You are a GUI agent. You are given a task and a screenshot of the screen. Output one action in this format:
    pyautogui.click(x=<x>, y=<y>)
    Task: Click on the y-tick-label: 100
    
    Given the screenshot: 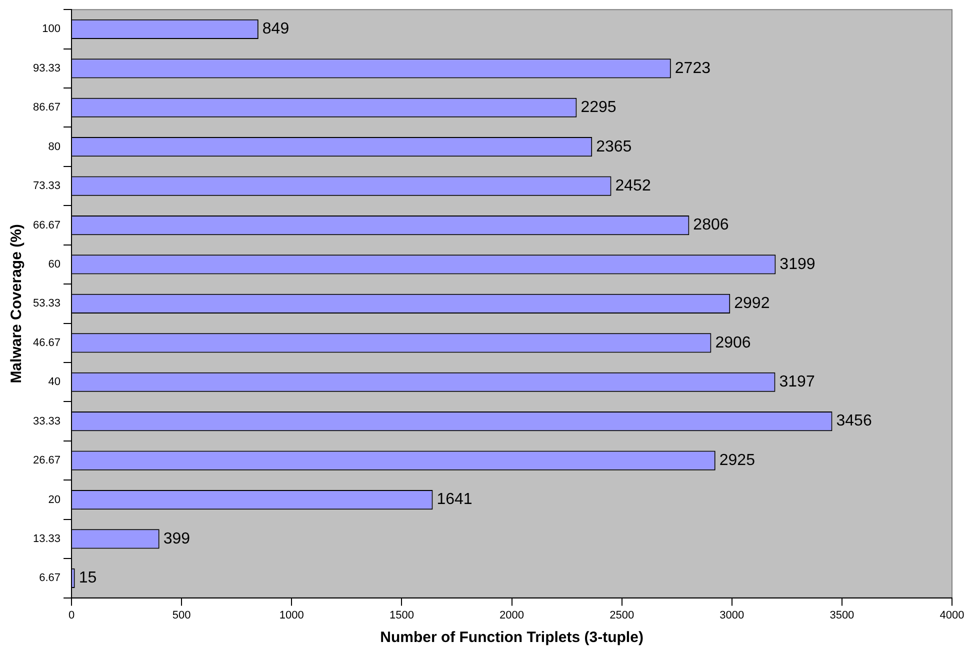 What is the action you would take?
    pyautogui.click(x=51, y=29)
    